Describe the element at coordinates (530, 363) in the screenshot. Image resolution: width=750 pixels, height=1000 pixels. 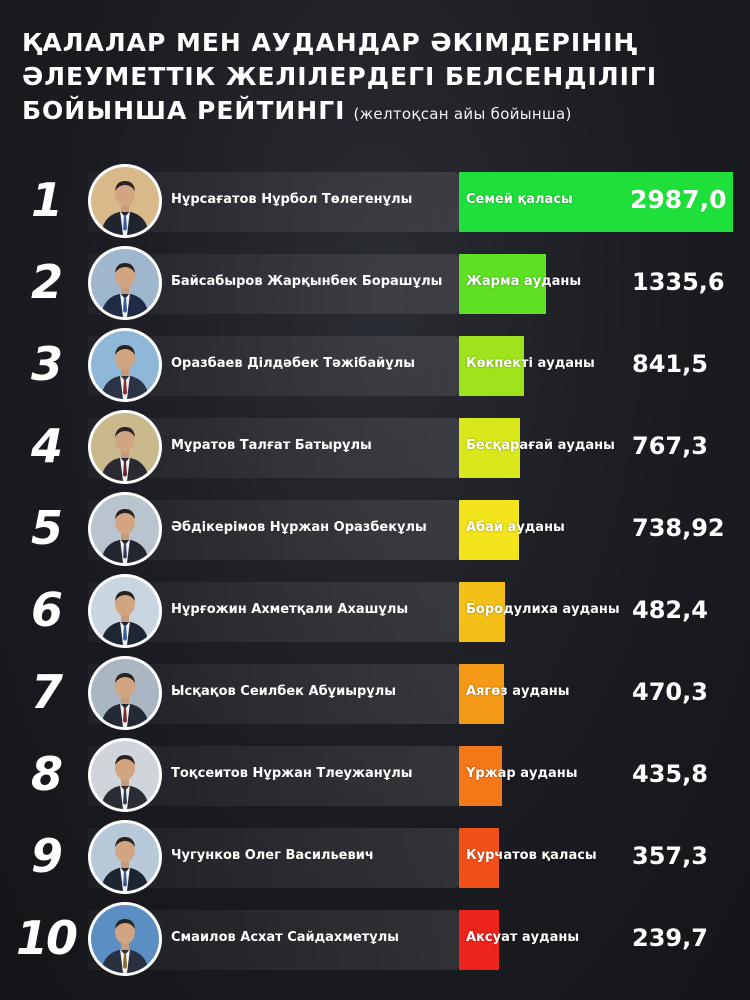
I see `region-label: Көкпекті ауданы` at that location.